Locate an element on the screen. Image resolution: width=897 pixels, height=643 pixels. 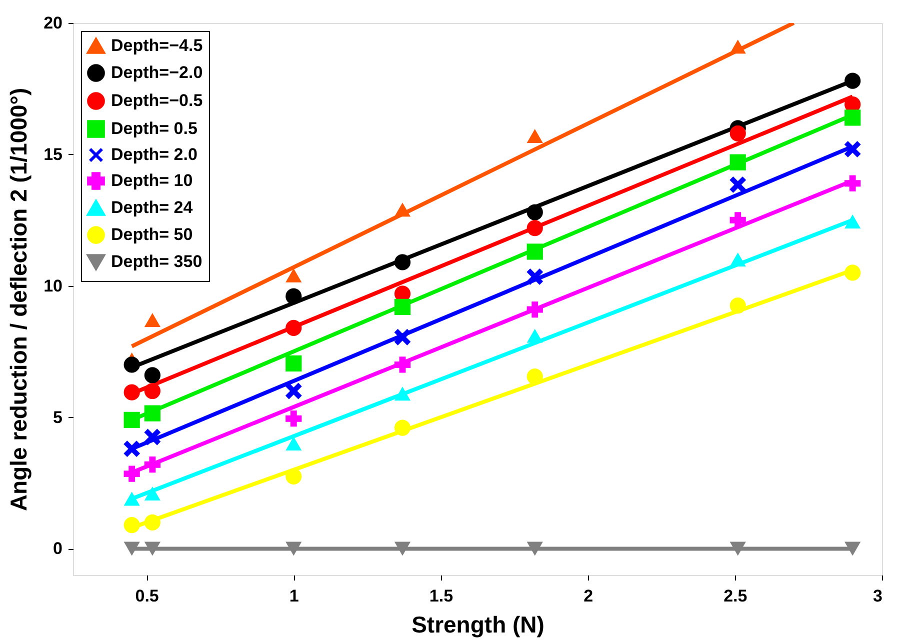
legend-label: Depth= 350 is located at coordinates (156, 261).